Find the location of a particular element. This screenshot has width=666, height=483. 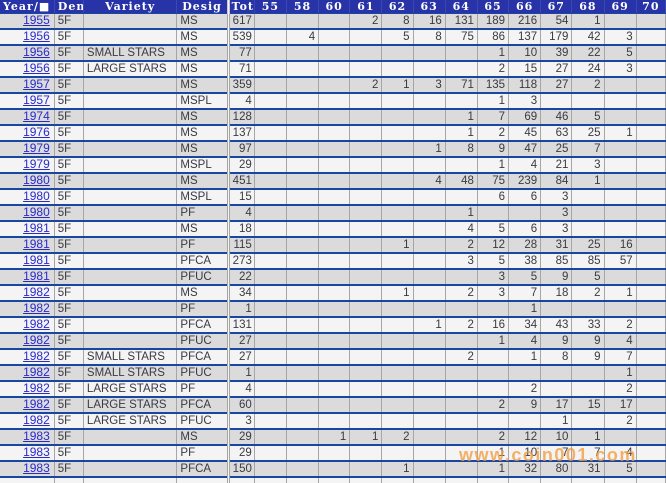

table-row: 1957 5F MSPL 4 1 3 is located at coordinates (333, 101).